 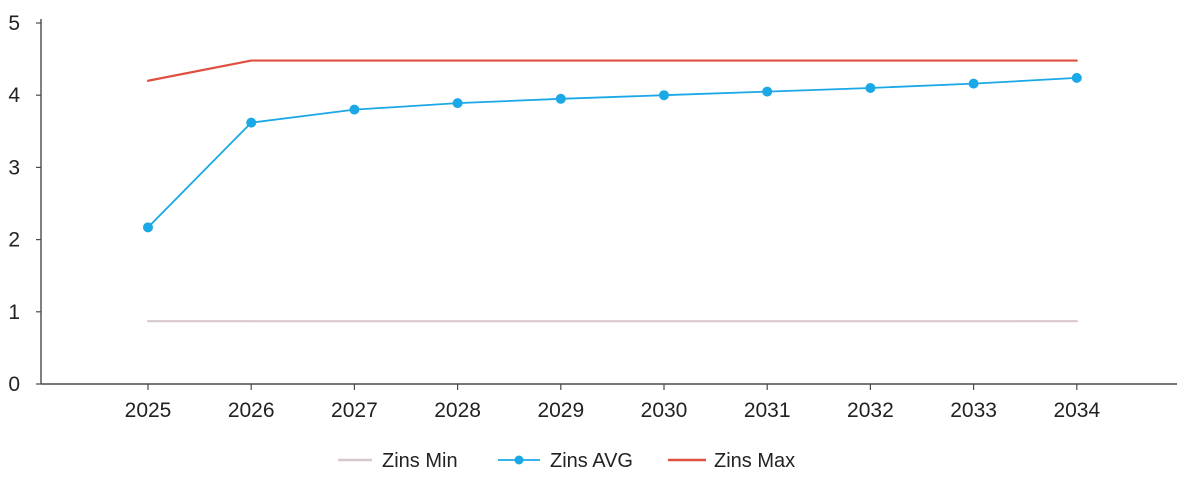 I want to click on legend: Zins Min Zins AVG Zins Max, so click(x=566, y=461).